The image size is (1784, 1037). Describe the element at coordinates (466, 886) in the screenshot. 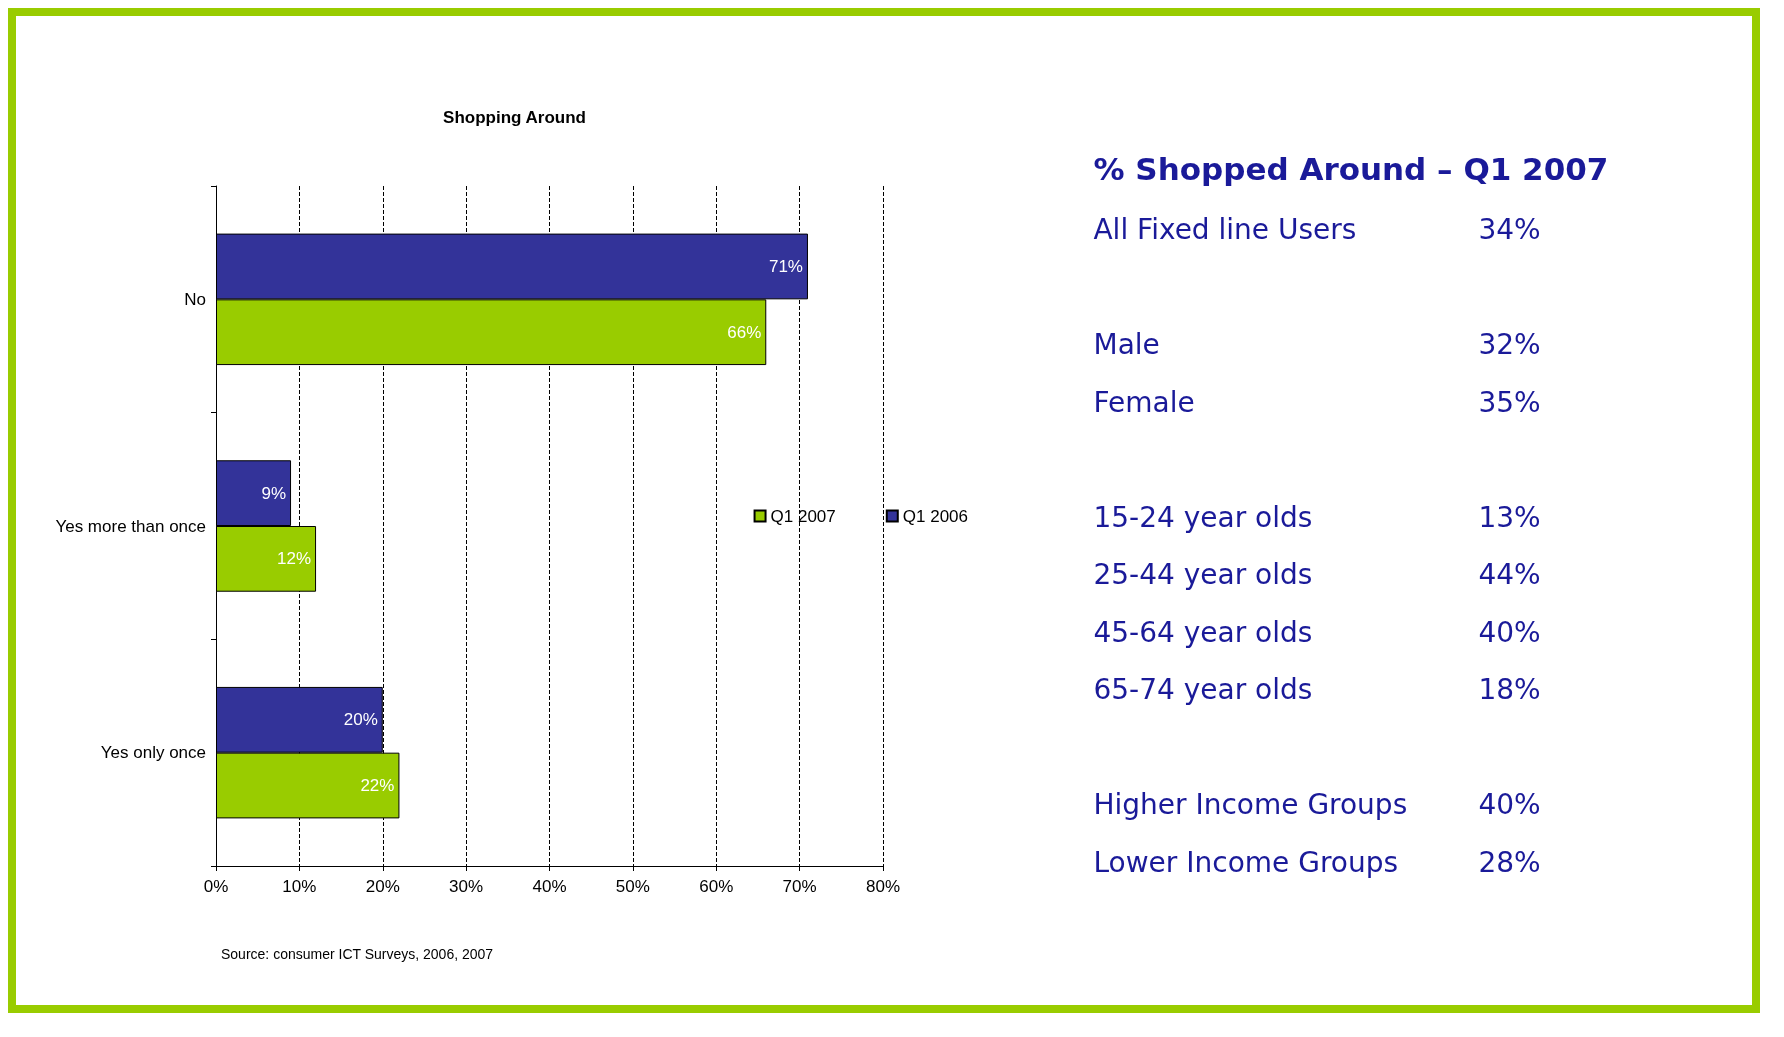

I see `x-tick-label: 30%` at that location.